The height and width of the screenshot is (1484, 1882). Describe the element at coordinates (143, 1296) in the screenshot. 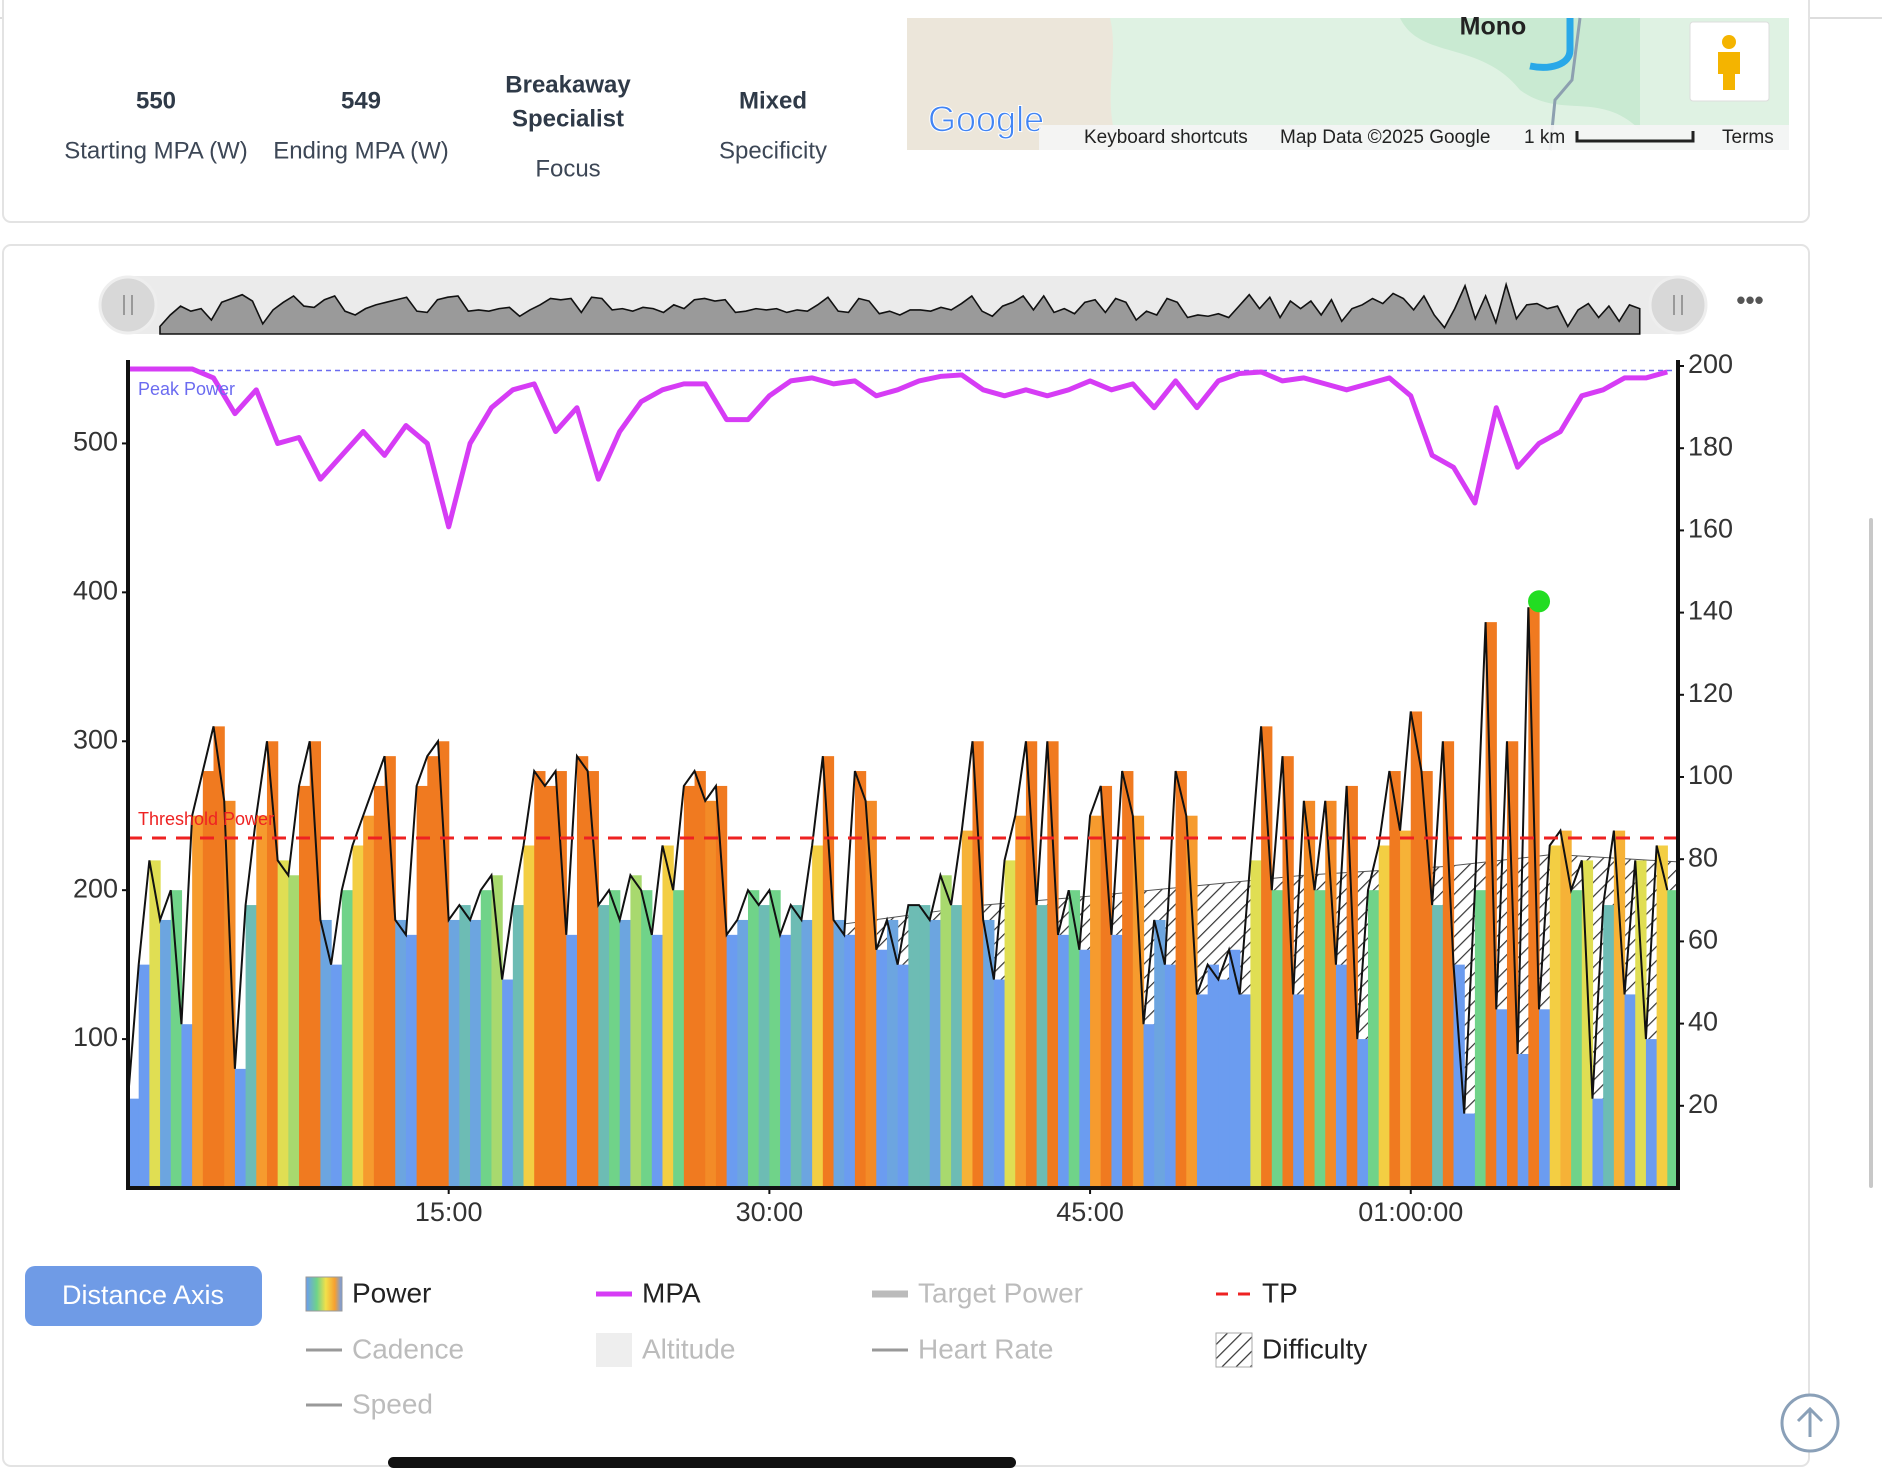

I see `distance-axis-button` at that location.